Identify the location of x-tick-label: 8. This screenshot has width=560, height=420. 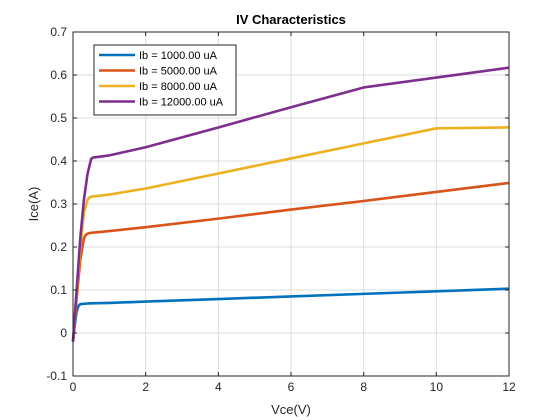
(363, 387).